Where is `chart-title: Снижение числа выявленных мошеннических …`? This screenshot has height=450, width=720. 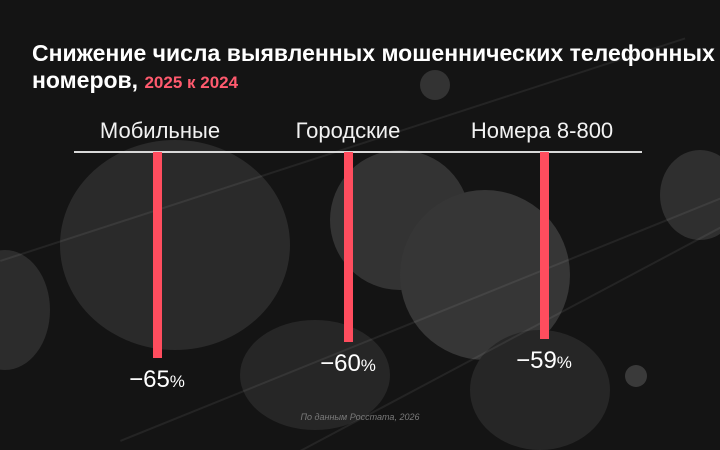
chart-title: Снижение числа выявленных мошеннических … is located at coordinates (376, 68).